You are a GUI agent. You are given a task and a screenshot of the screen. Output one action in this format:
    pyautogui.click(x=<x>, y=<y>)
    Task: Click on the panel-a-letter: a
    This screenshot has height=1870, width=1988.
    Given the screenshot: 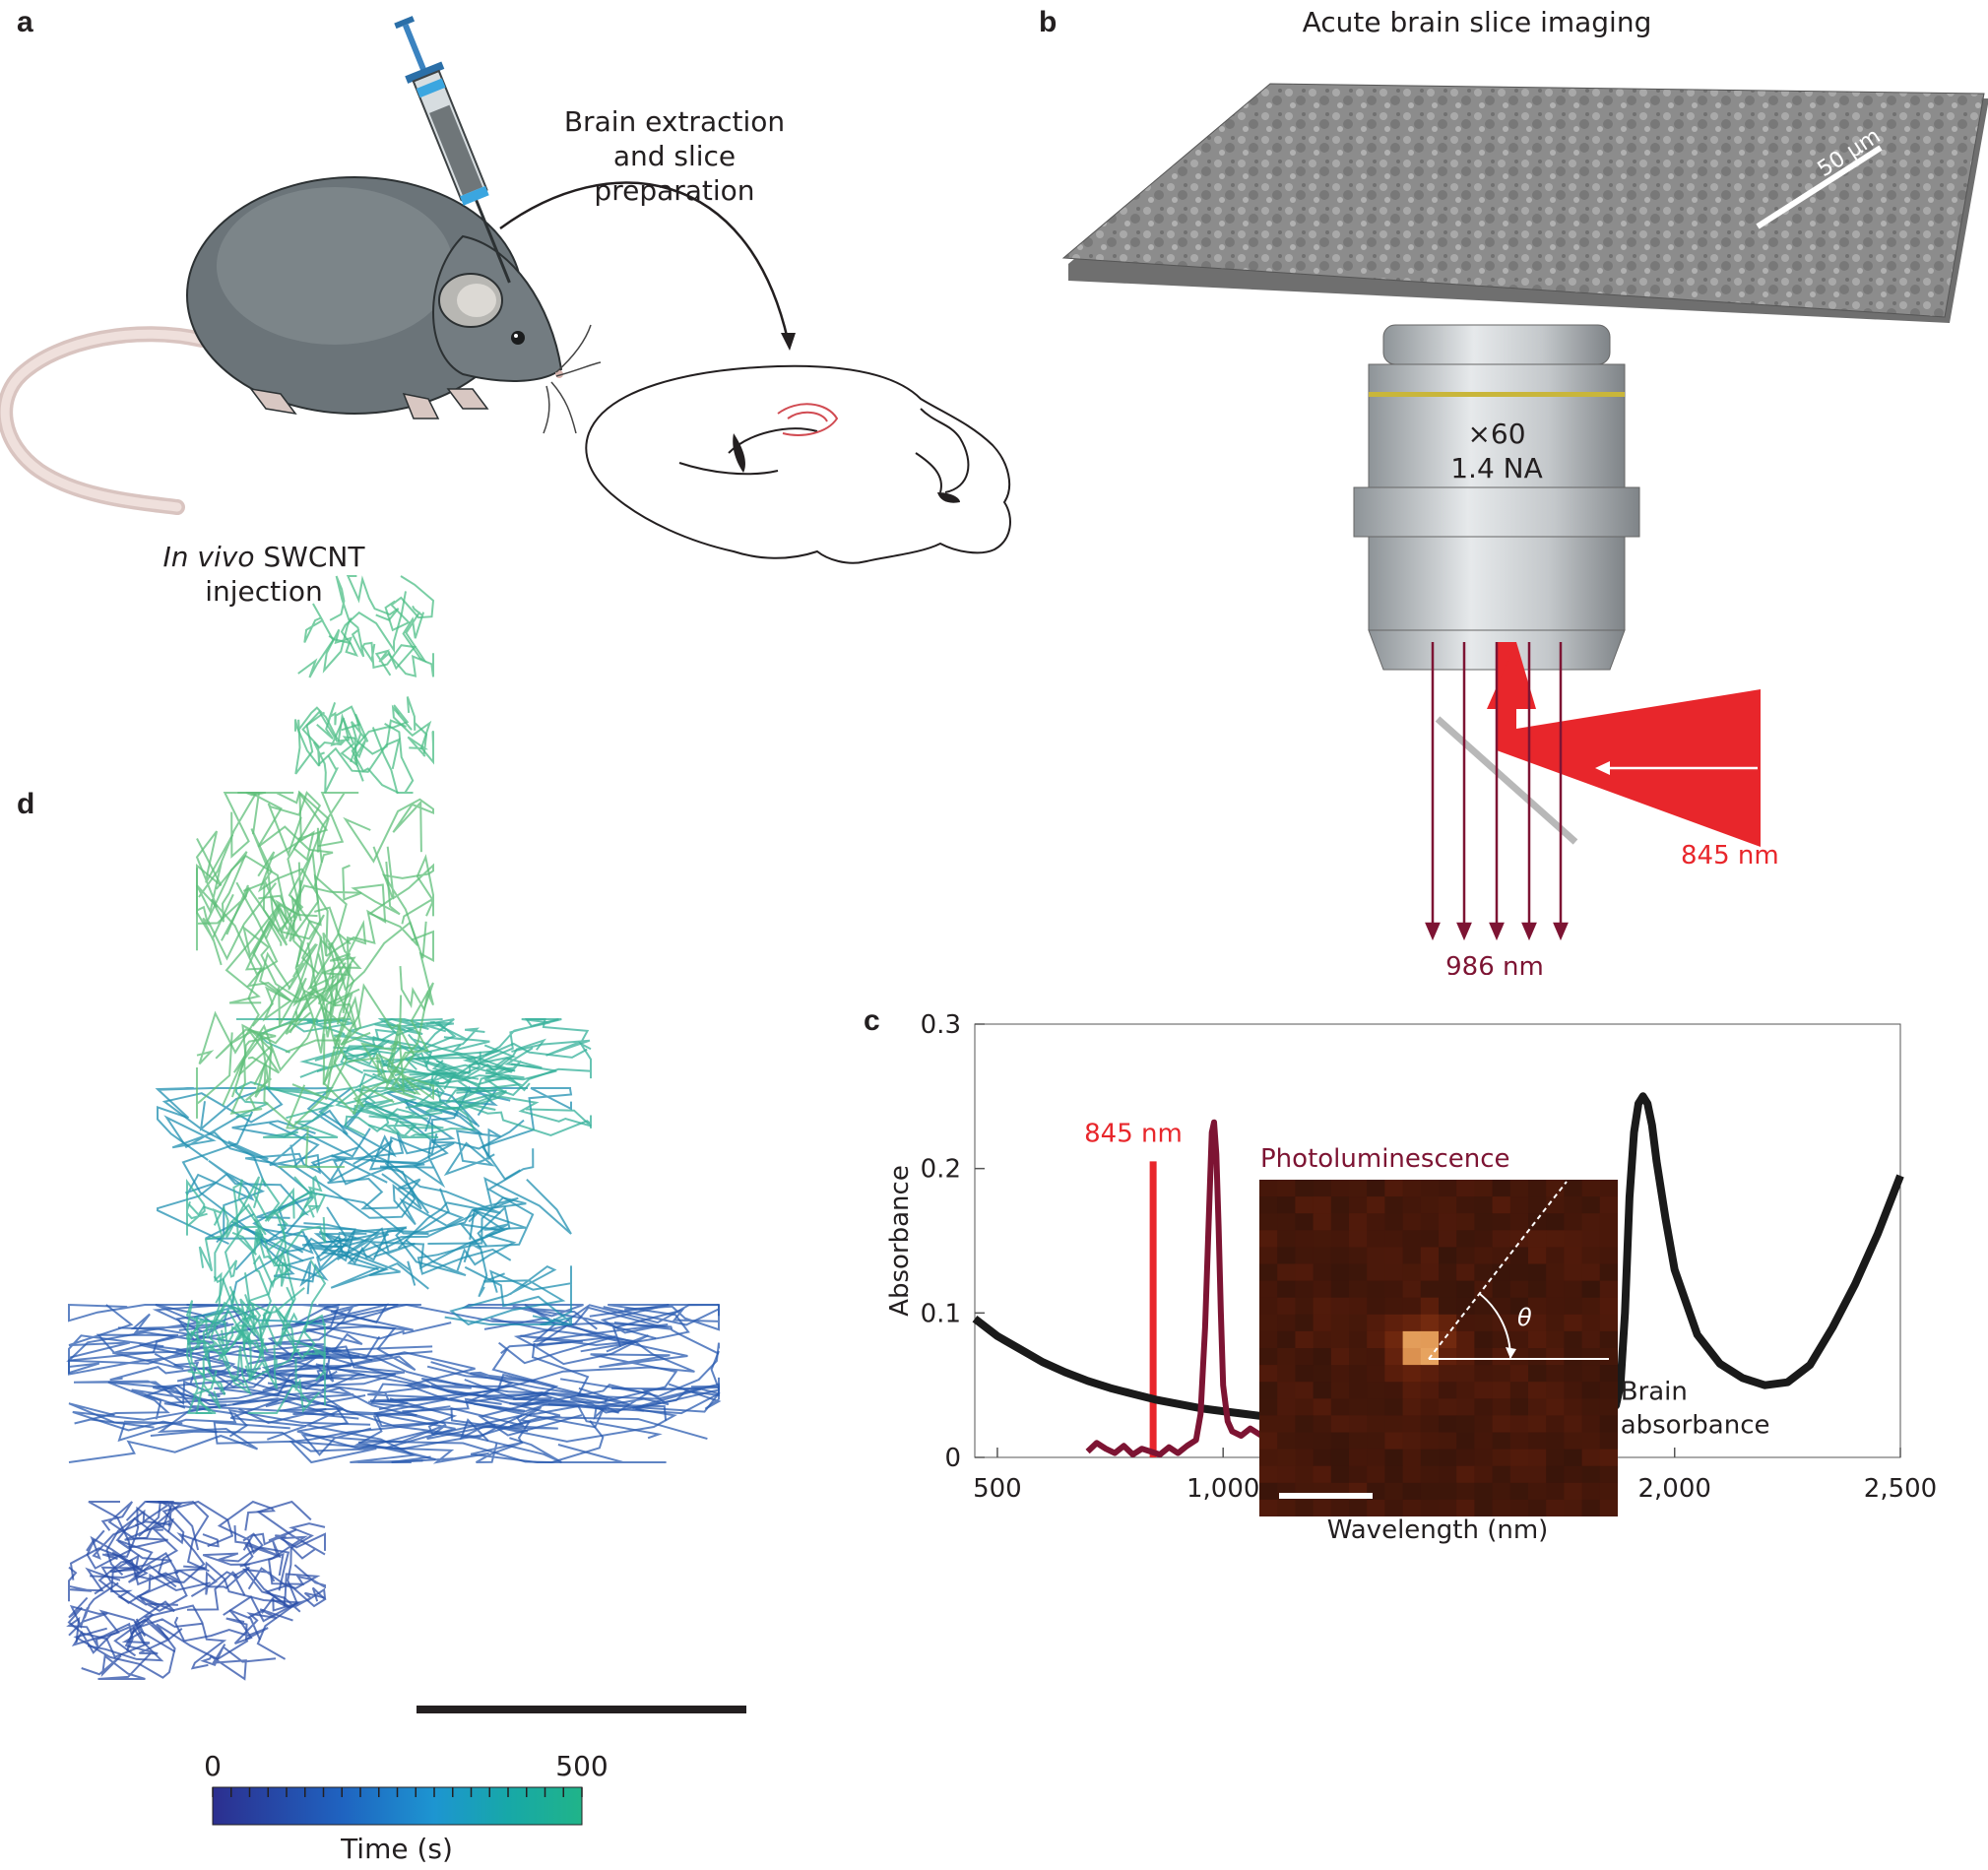 What is the action you would take?
    pyautogui.click(x=25, y=22)
    